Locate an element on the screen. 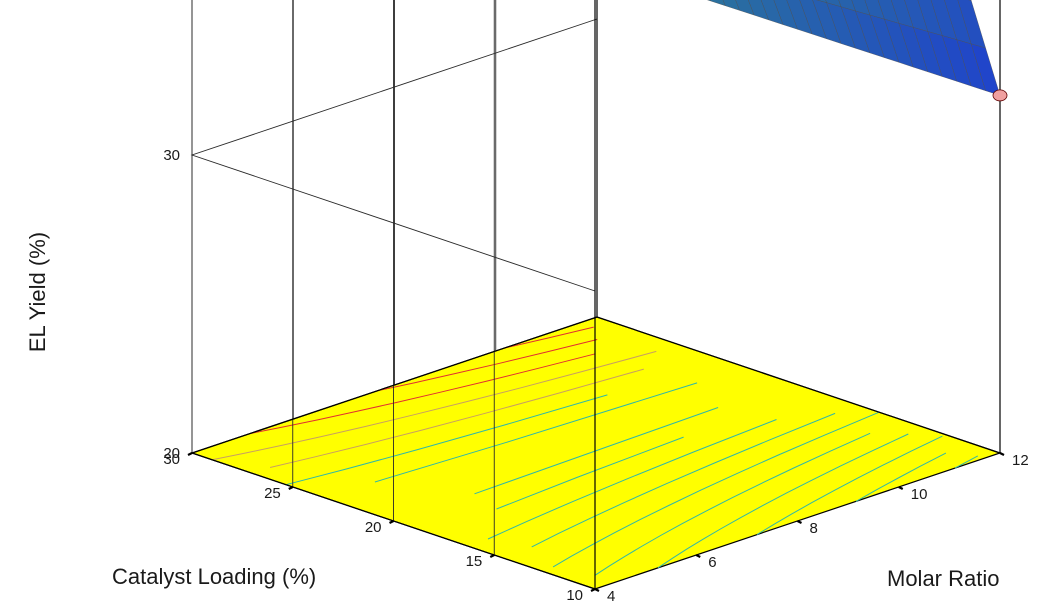 The height and width of the screenshot is (606, 1037). y-tick-label: 30 is located at coordinates (171, 459).